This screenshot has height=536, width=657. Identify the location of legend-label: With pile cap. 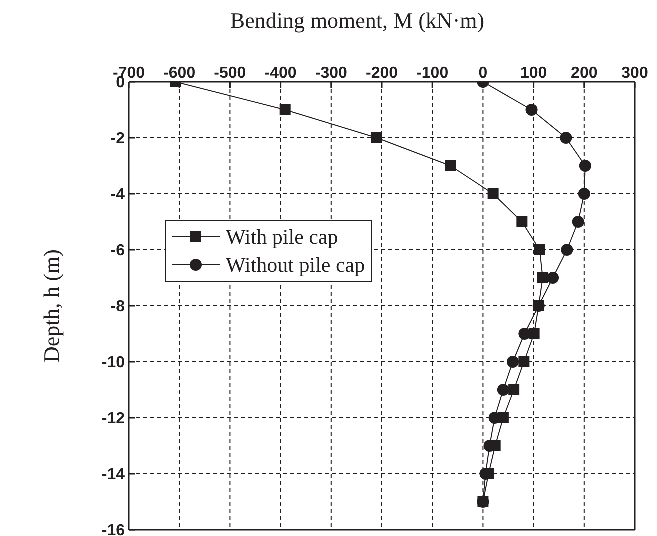
(282, 237).